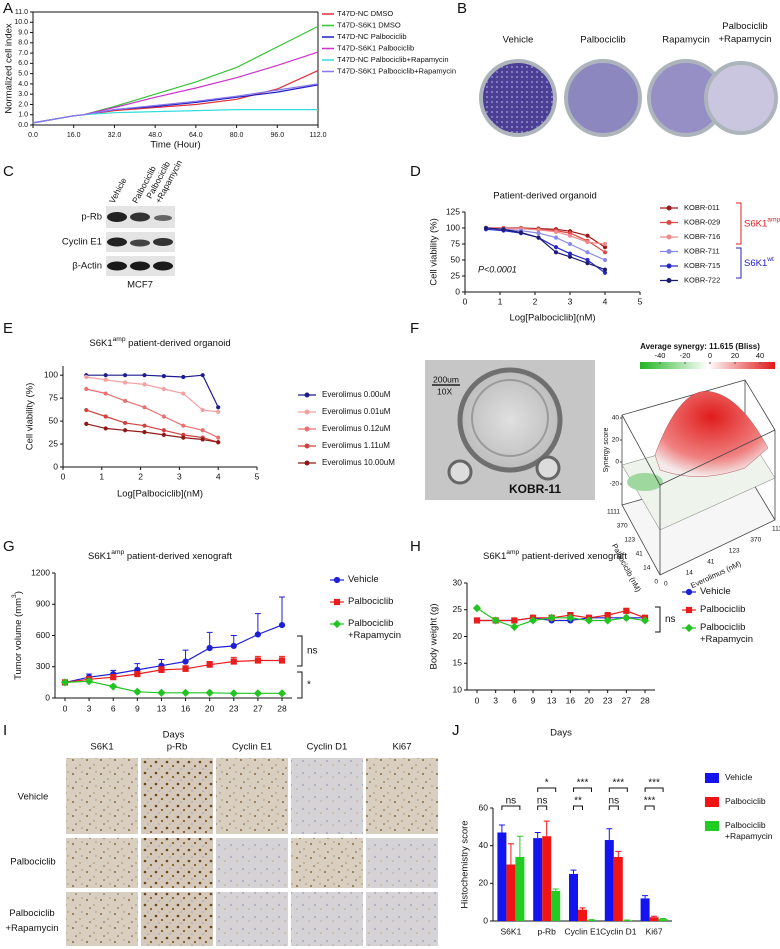 This screenshot has height=949, width=780. Describe the element at coordinates (702, 265) in the screenshot. I see `legend-label: KOBR-715` at that location.